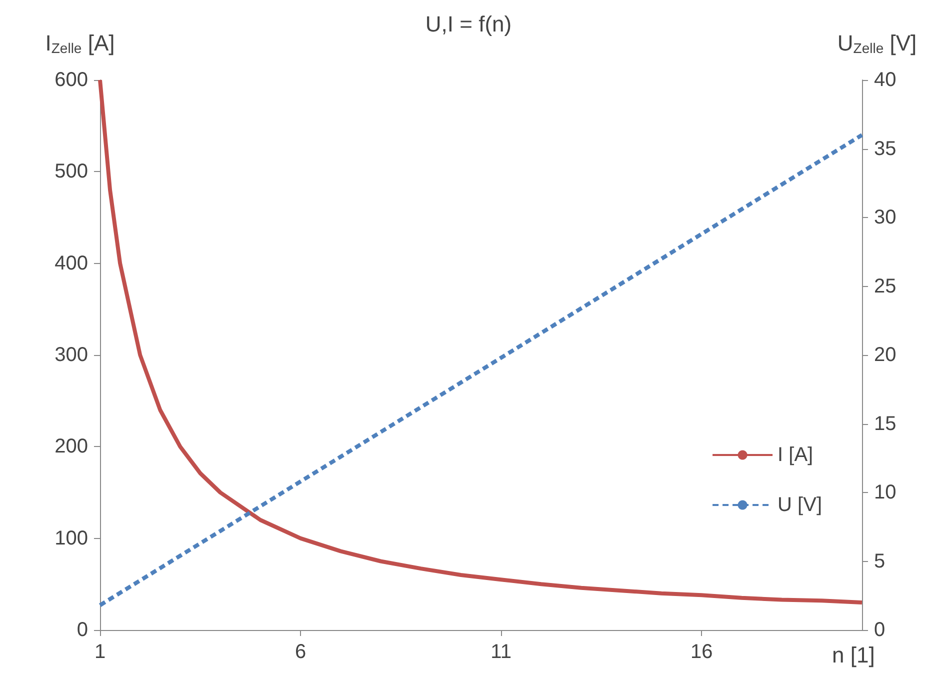 This screenshot has width=937, height=695. I want to click on y-tick-label: 300, so click(71, 355).